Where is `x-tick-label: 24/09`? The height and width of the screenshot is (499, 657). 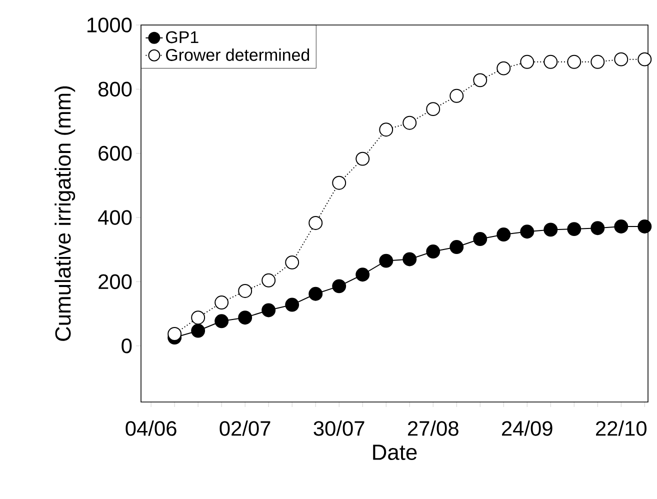
x-tick-label: 24/09 is located at coordinates (527, 428).